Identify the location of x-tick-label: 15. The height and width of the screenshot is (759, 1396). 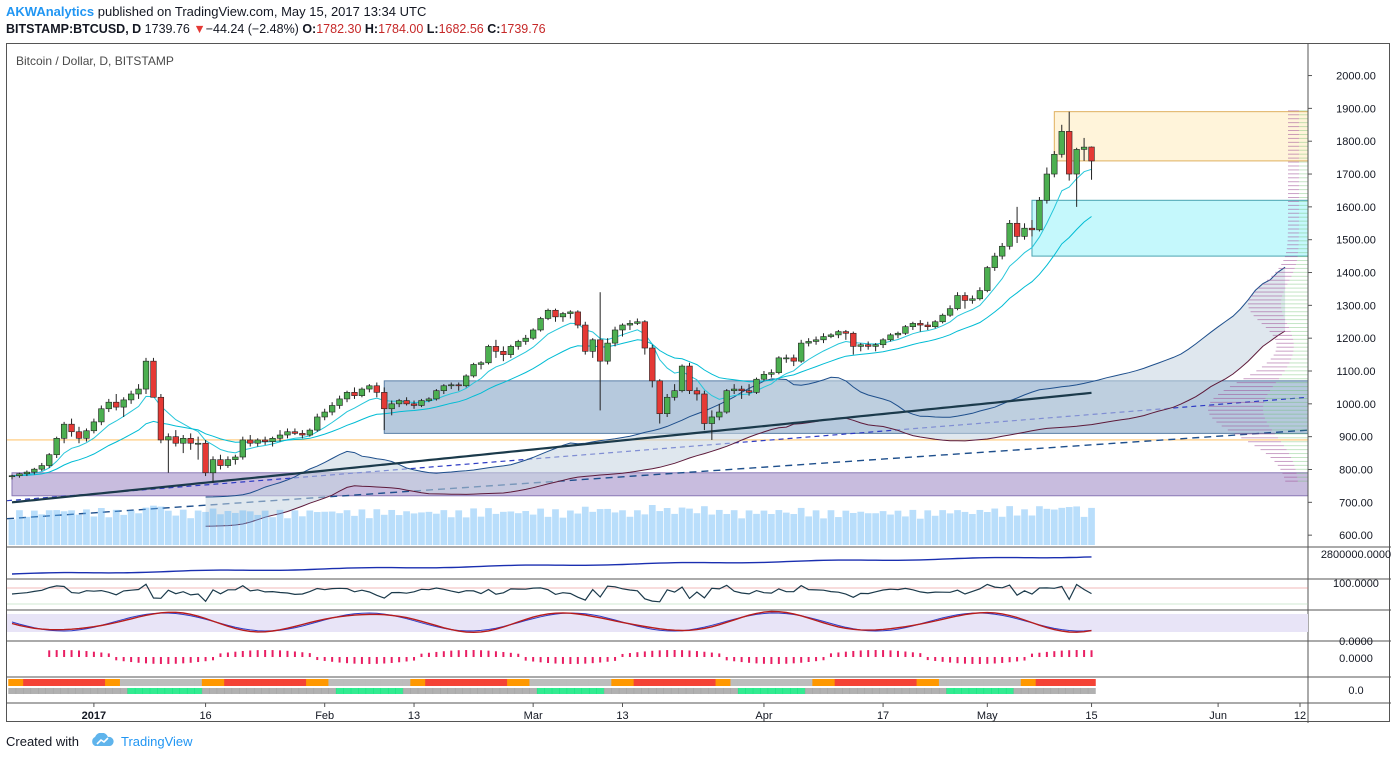
(1091, 716).